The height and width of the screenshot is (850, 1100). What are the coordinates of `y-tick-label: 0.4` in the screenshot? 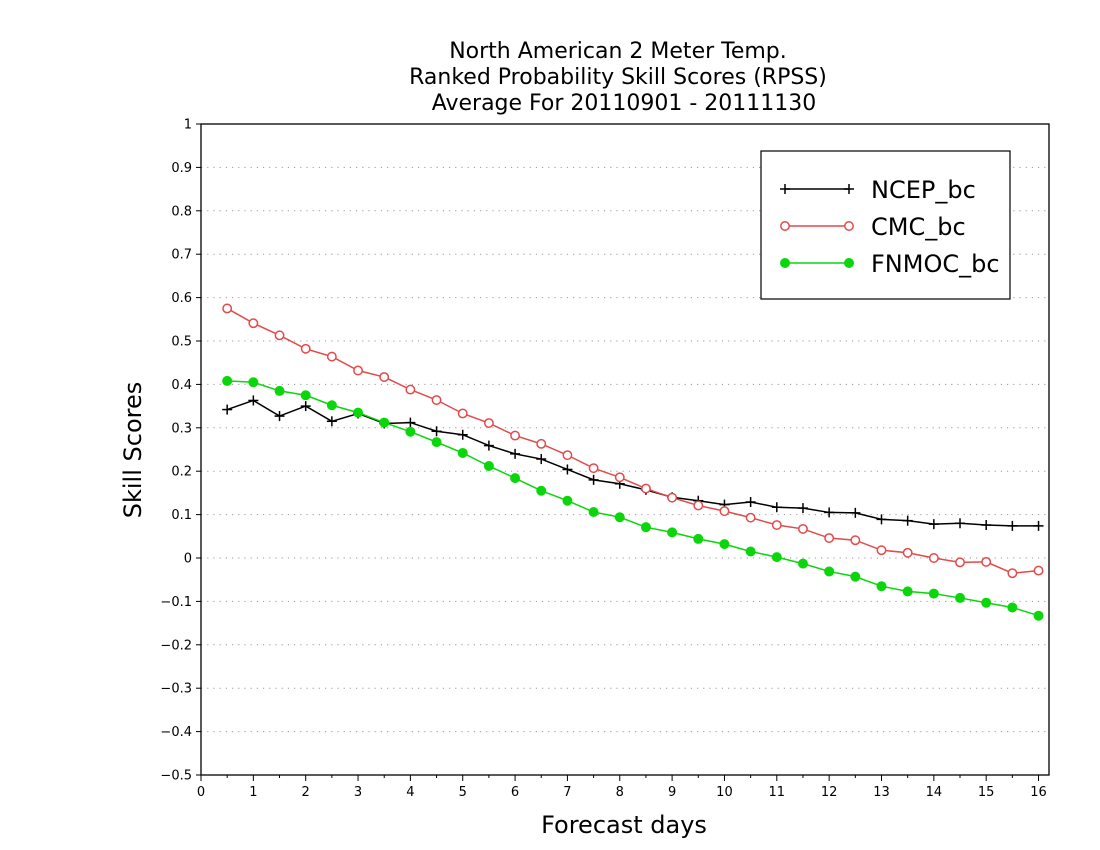 It's located at (181, 385).